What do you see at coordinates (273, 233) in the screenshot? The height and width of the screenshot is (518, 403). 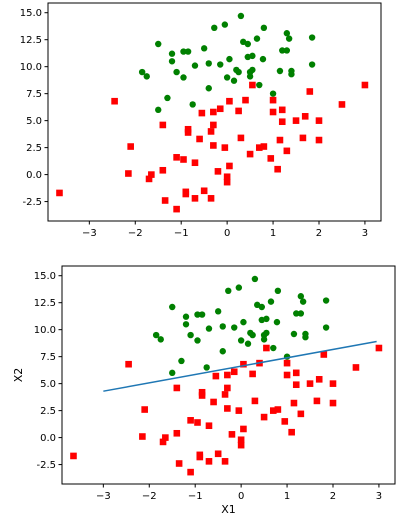 I see `x-tick-label: 1` at bounding box center [273, 233].